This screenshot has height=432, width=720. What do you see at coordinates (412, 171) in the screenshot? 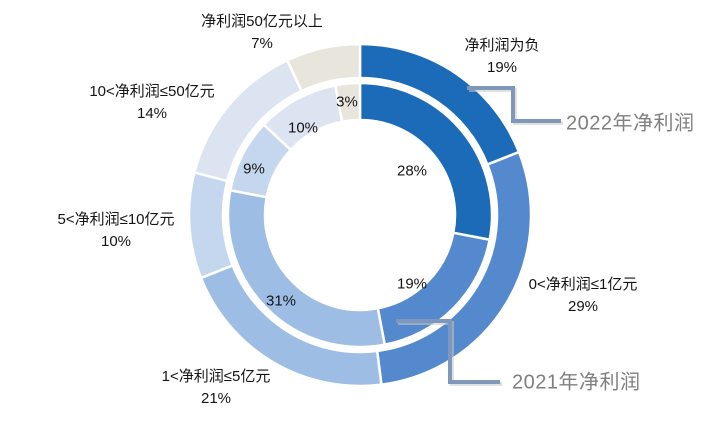
I see `inner-pct-negative-profit: 28%` at bounding box center [412, 171].